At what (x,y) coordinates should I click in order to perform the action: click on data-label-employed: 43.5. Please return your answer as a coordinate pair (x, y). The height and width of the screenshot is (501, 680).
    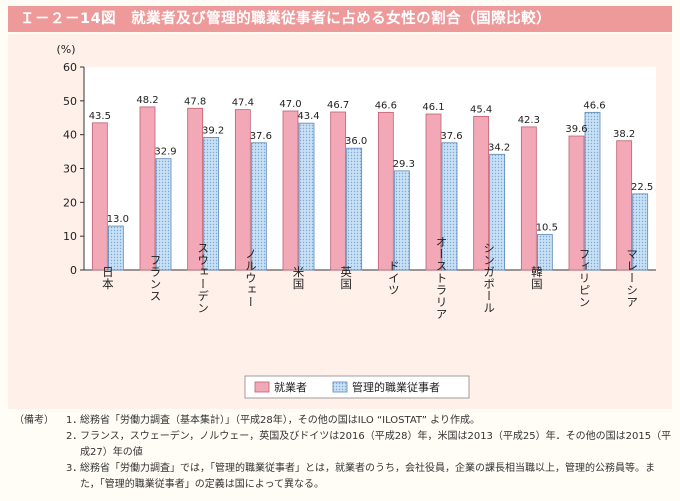
    Looking at the image, I should click on (100, 116).